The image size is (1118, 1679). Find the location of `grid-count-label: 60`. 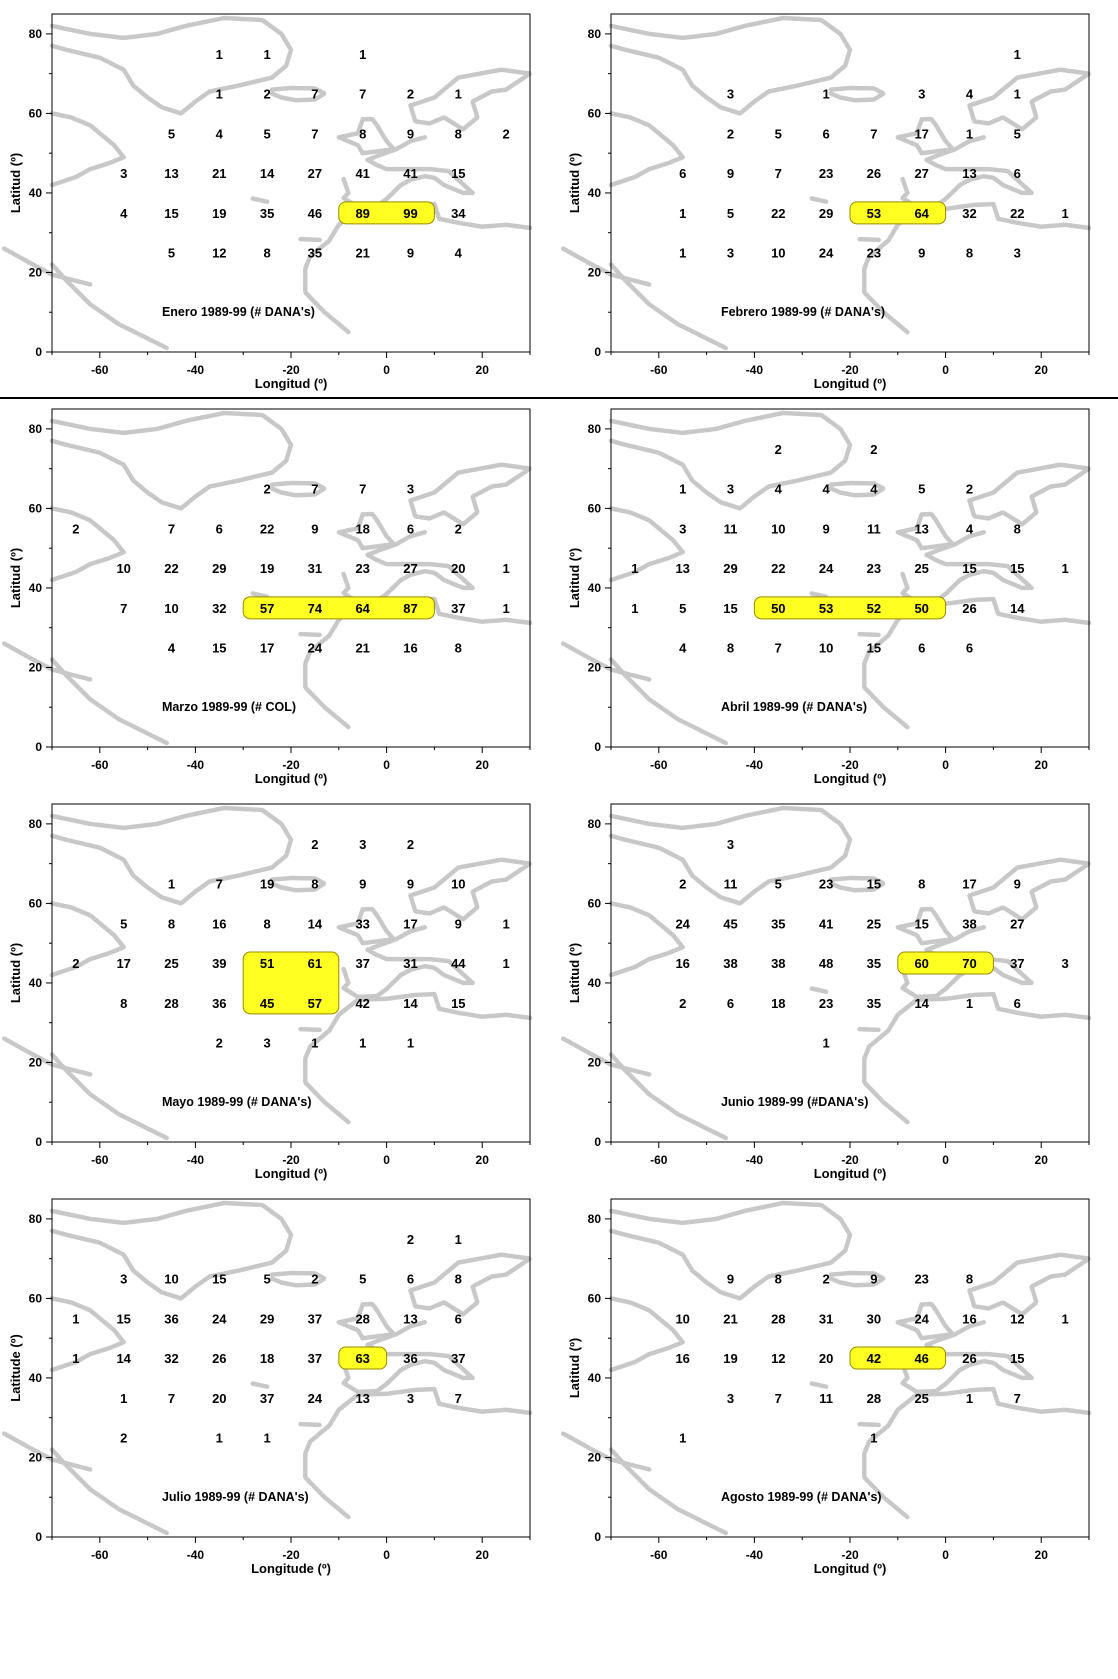

grid-count-label: 60 is located at coordinates (921, 963).